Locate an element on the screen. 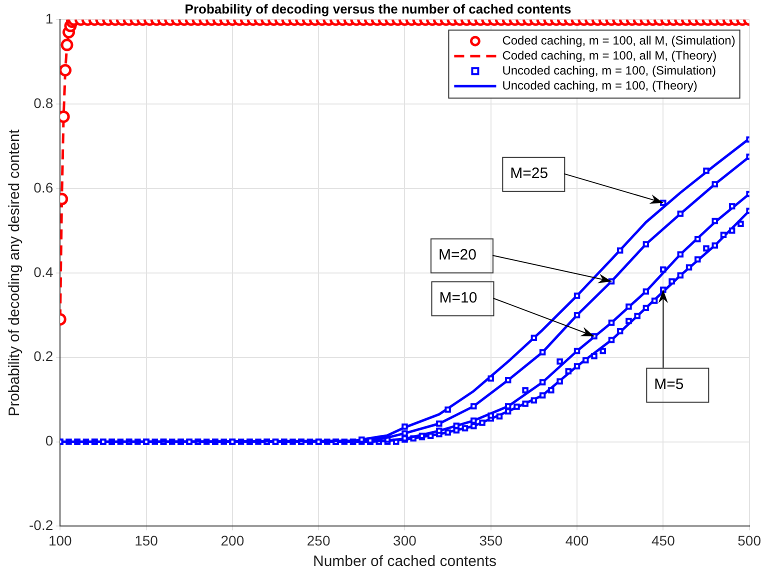  x-tick-label: 500 is located at coordinates (750, 540).